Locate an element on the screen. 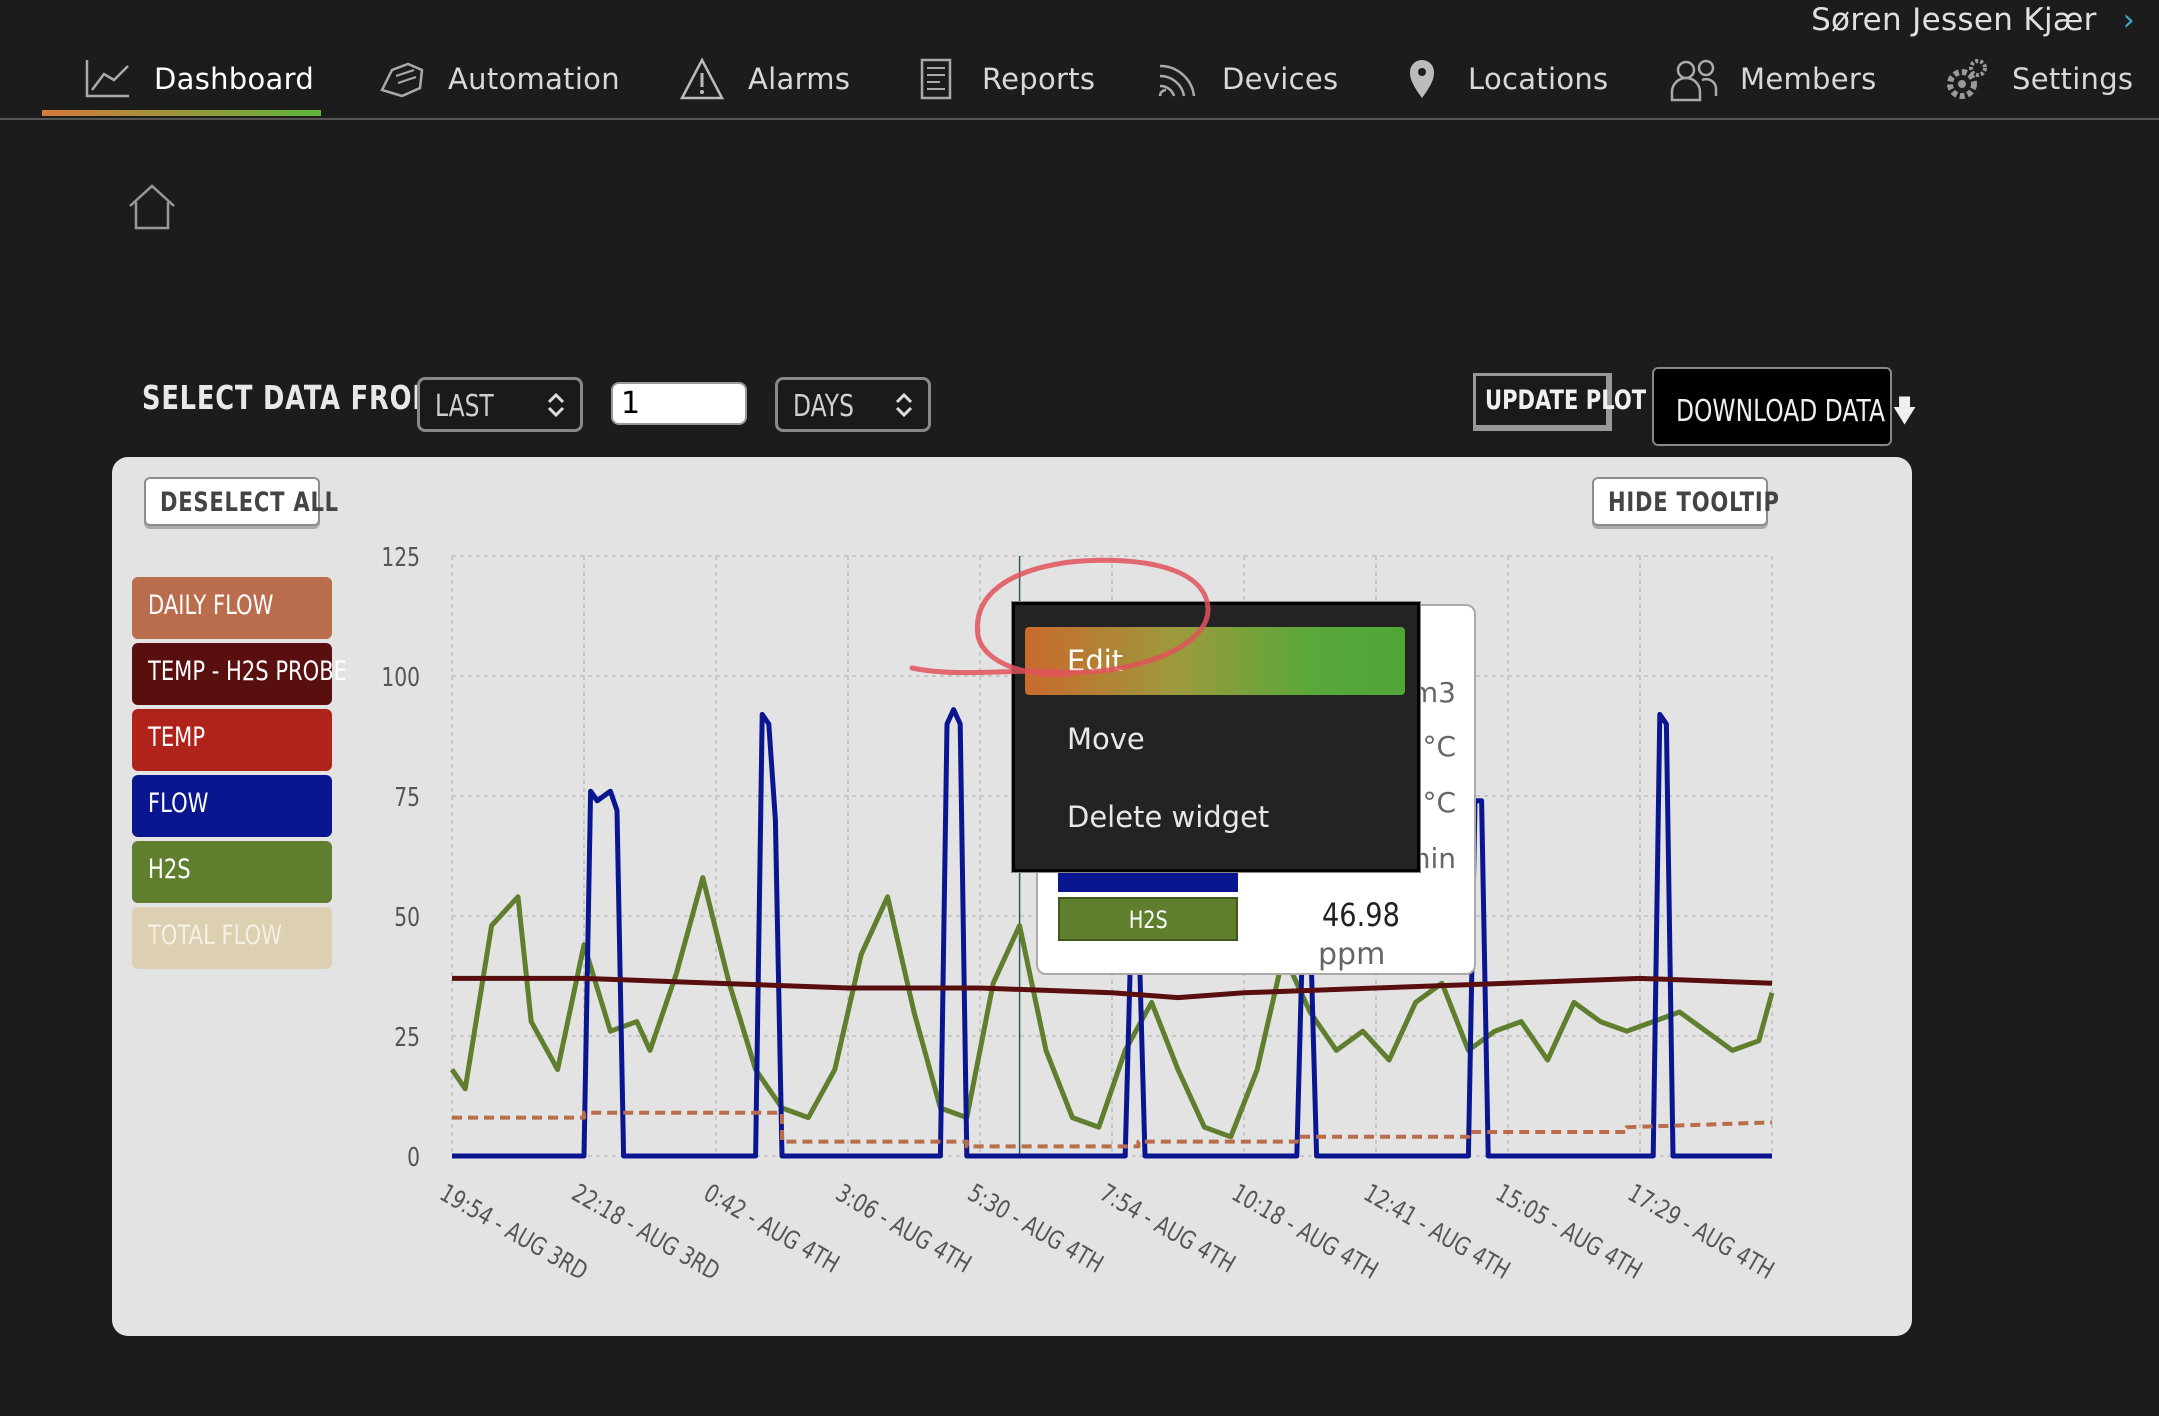 The height and width of the screenshot is (1416, 2159). menu-item-move: Move is located at coordinates (1106, 739).